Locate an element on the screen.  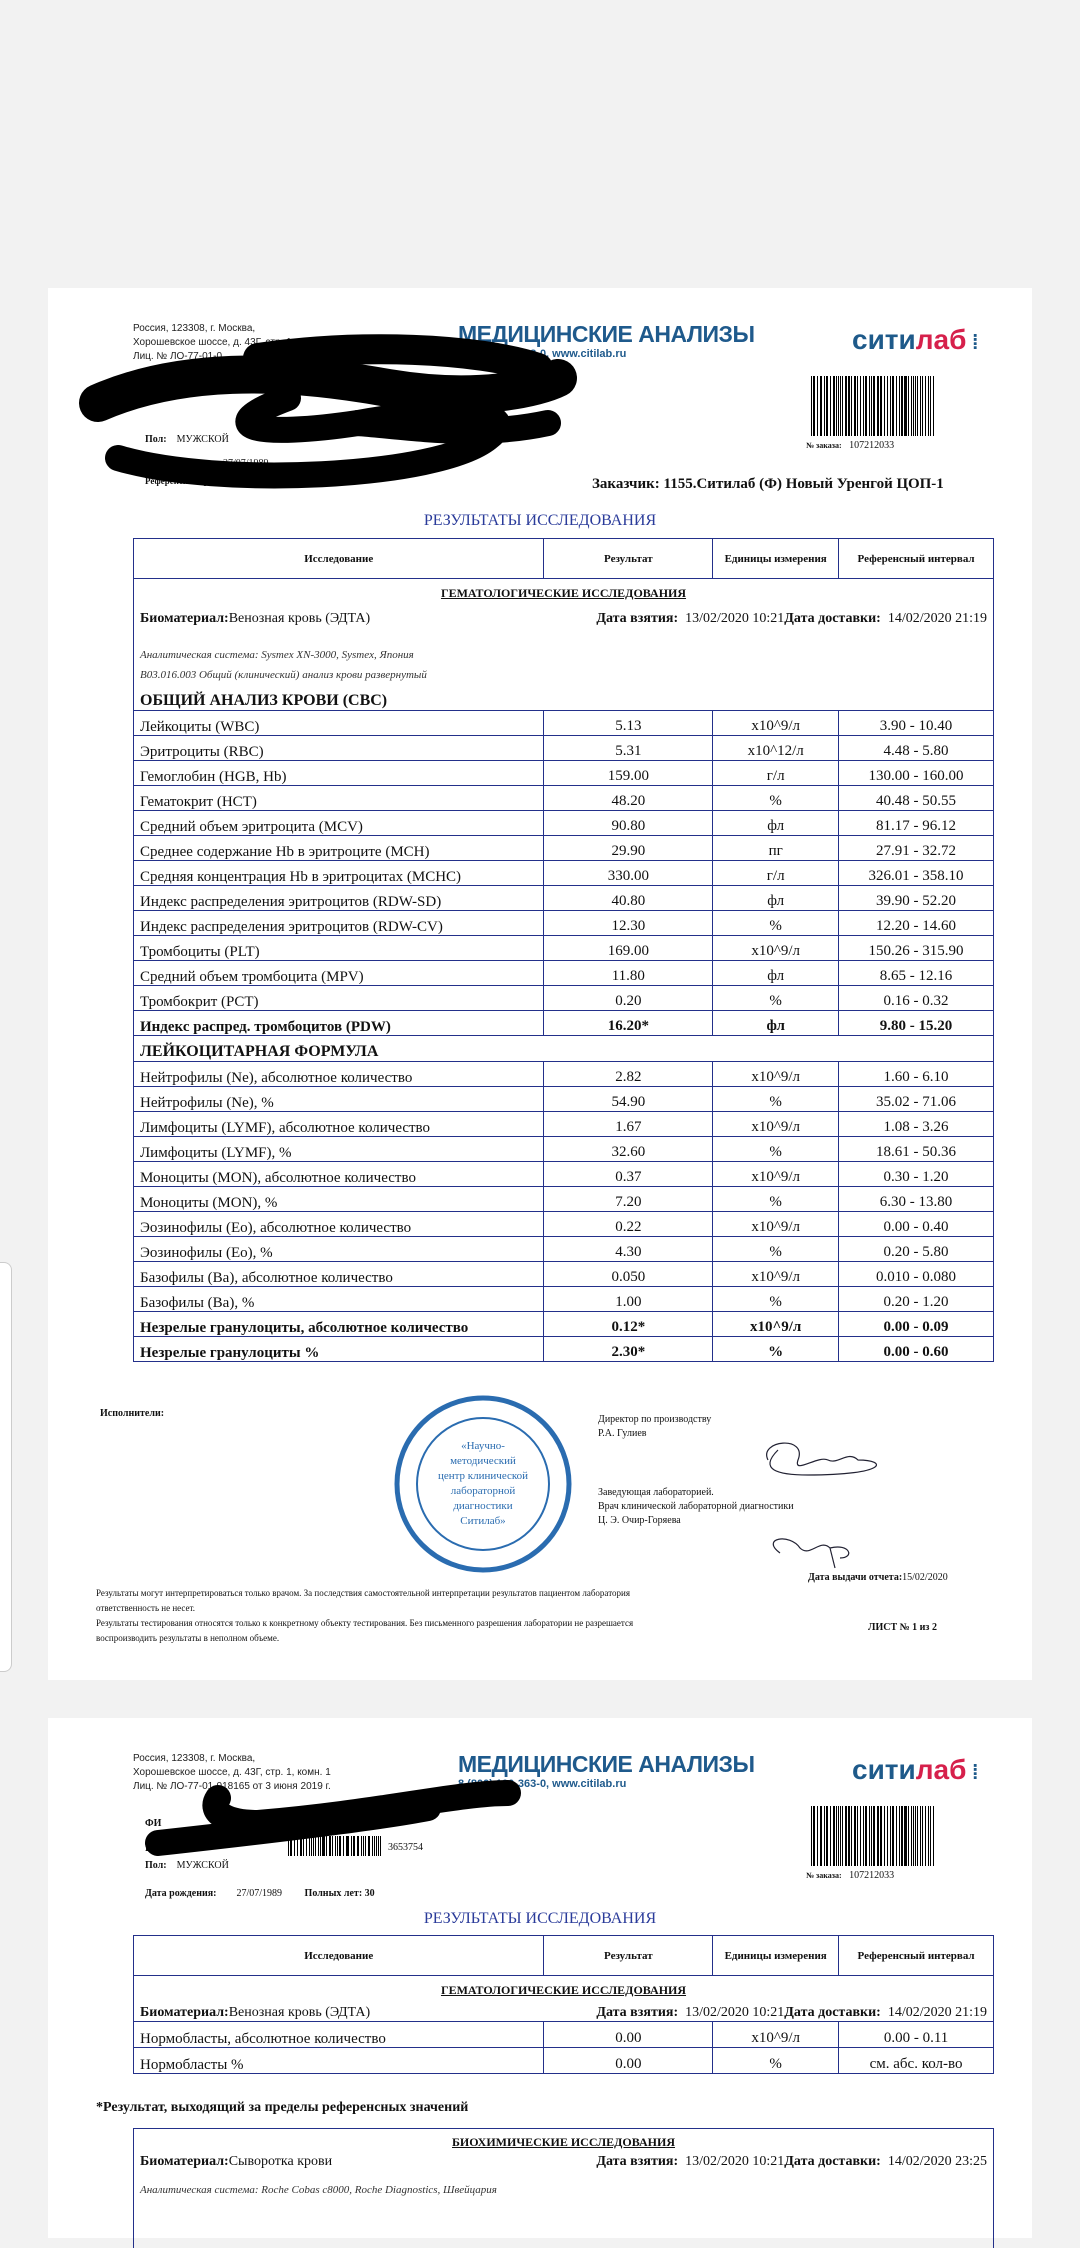
table-row: Тромбокрит (PCT) 0.20% 0.16 - 0.32 is located at coordinates (563, 998).